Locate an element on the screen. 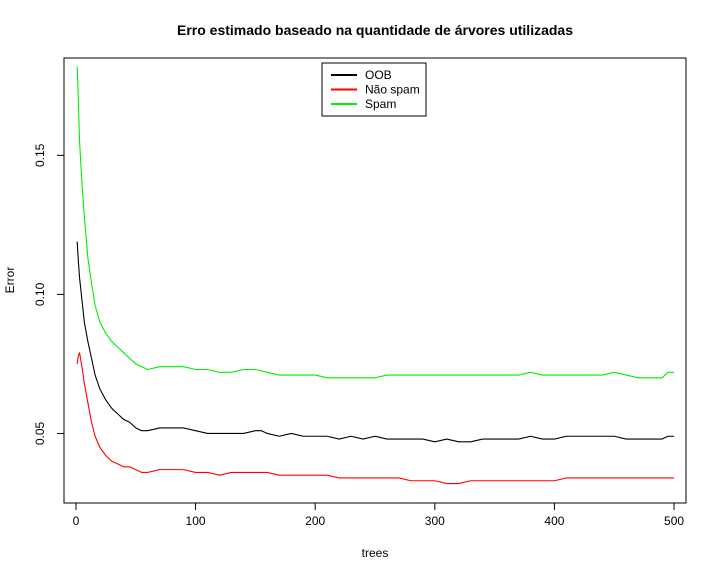  x-tick-label: 100 is located at coordinates (196, 521).